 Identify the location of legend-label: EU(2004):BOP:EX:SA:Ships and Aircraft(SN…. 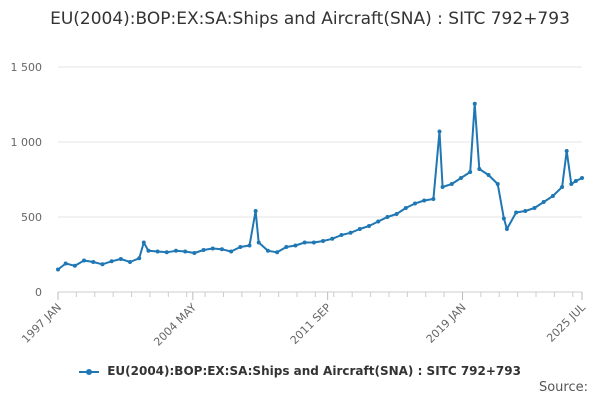
(314, 371).